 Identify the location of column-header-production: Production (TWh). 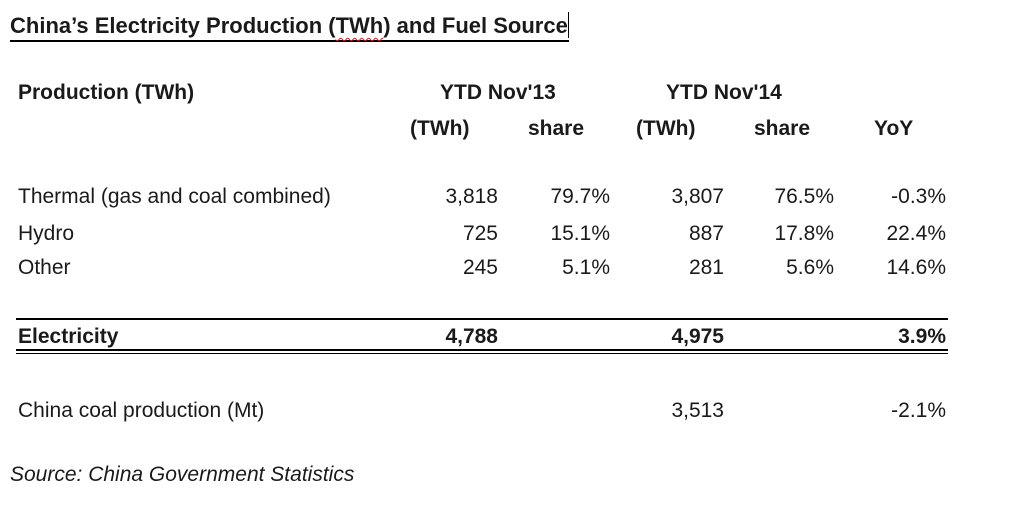
(106, 92).